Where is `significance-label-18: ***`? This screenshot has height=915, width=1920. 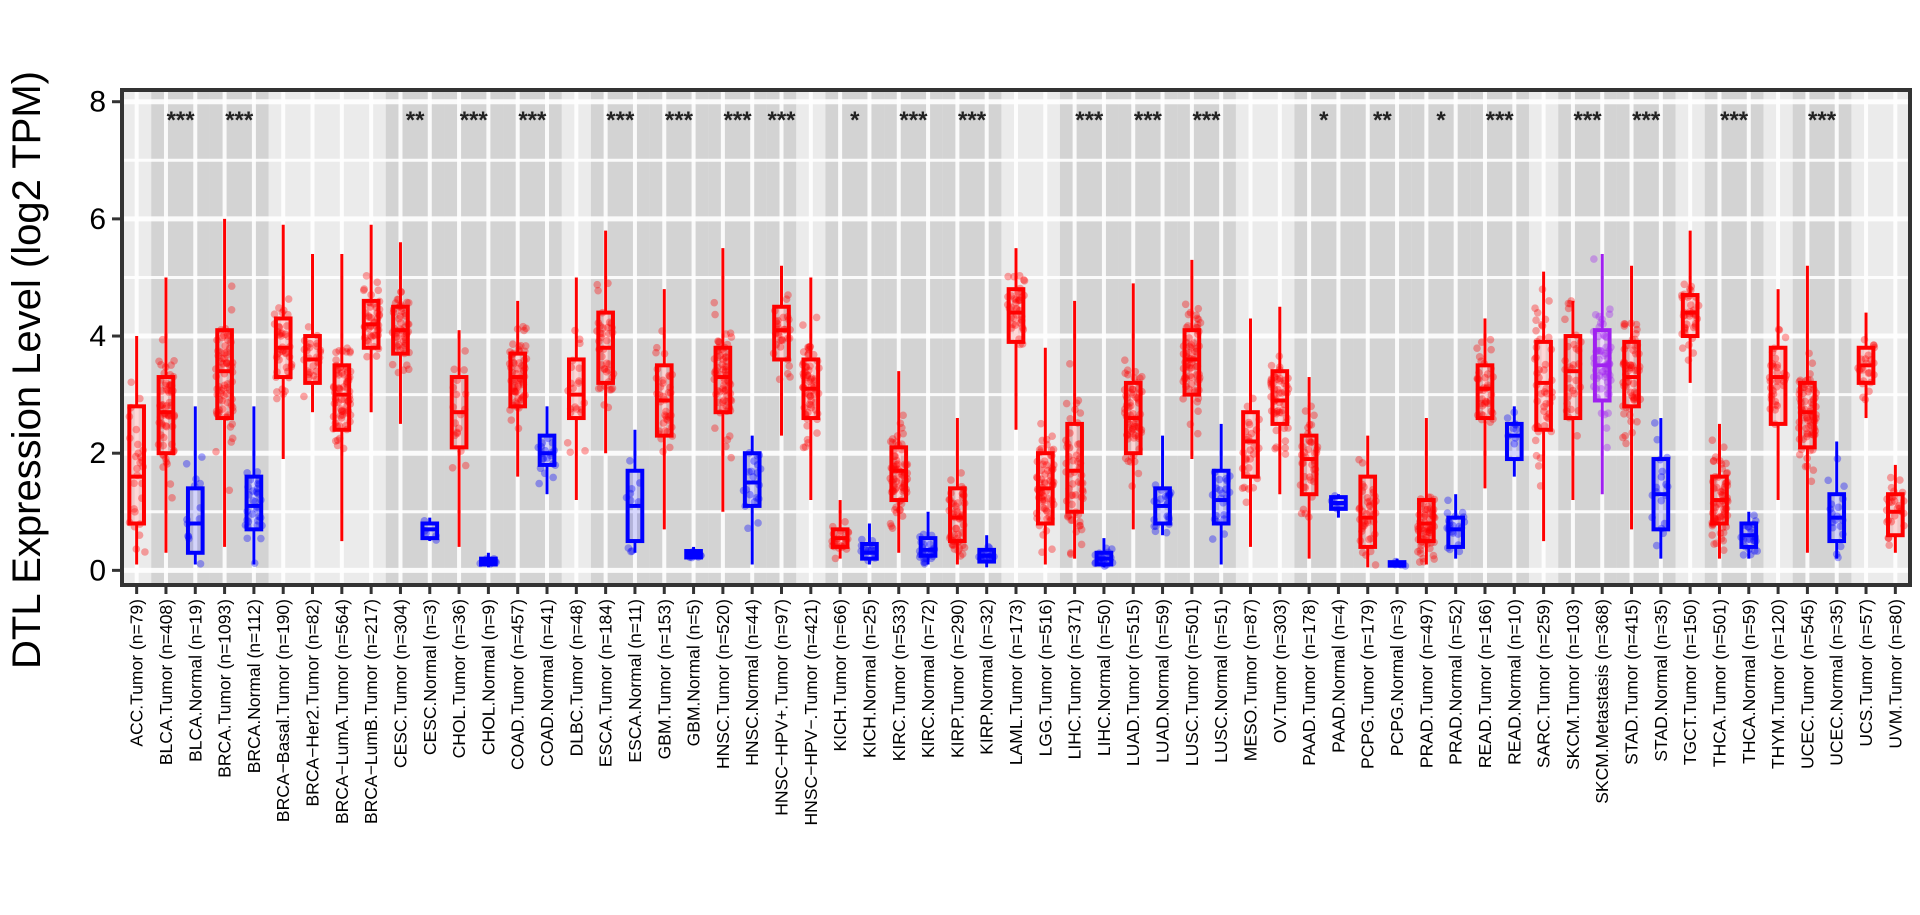
significance-label-18: *** is located at coordinates (1500, 120).